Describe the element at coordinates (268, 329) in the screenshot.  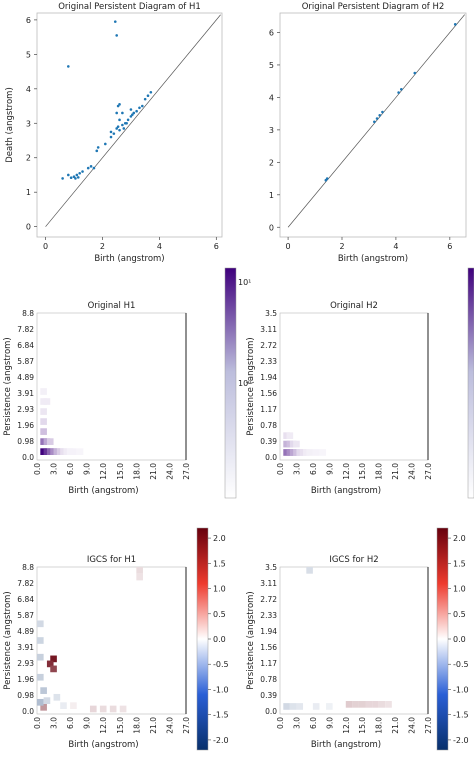
I see `heatmap-y-tick-1: 3.11` at that location.